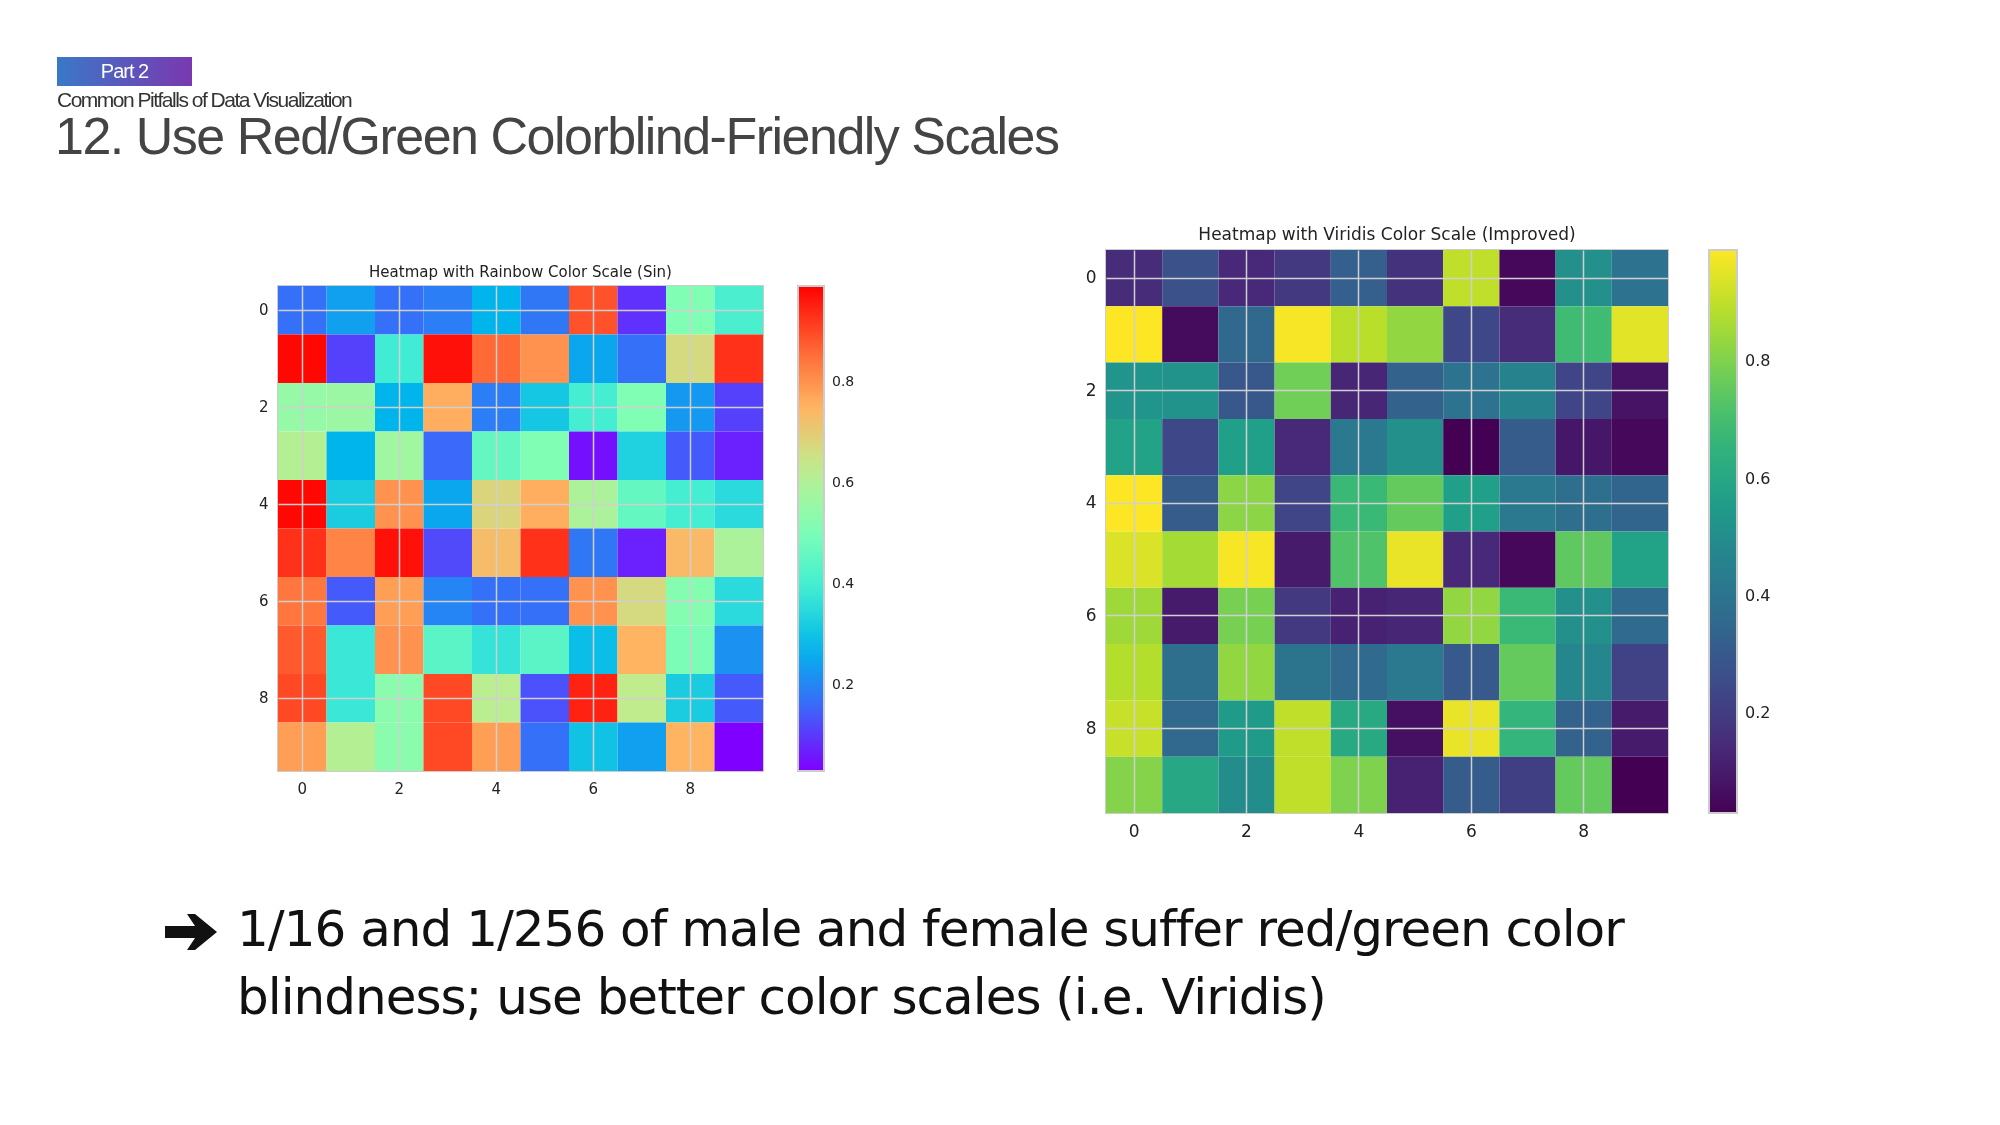 This screenshot has height=1125, width=2000. Describe the element at coordinates (1387, 234) in the screenshot. I see `chart-title: Heatmap with Viridis Color Scale (Improved)` at that location.